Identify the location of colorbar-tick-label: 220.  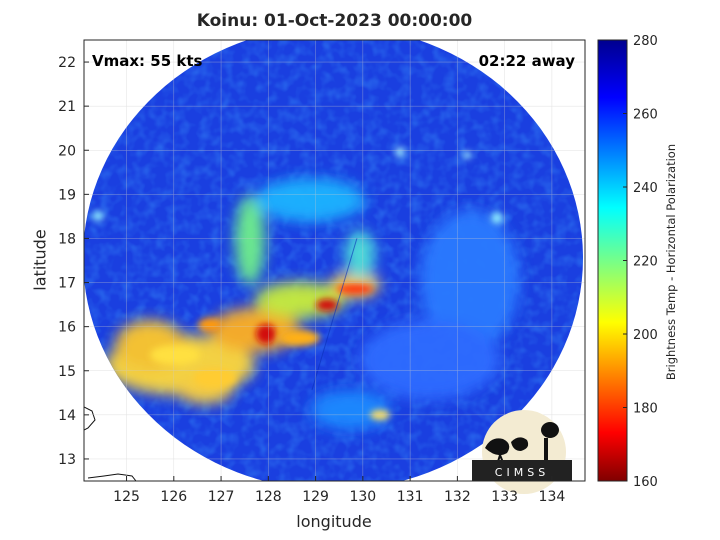
(645, 262).